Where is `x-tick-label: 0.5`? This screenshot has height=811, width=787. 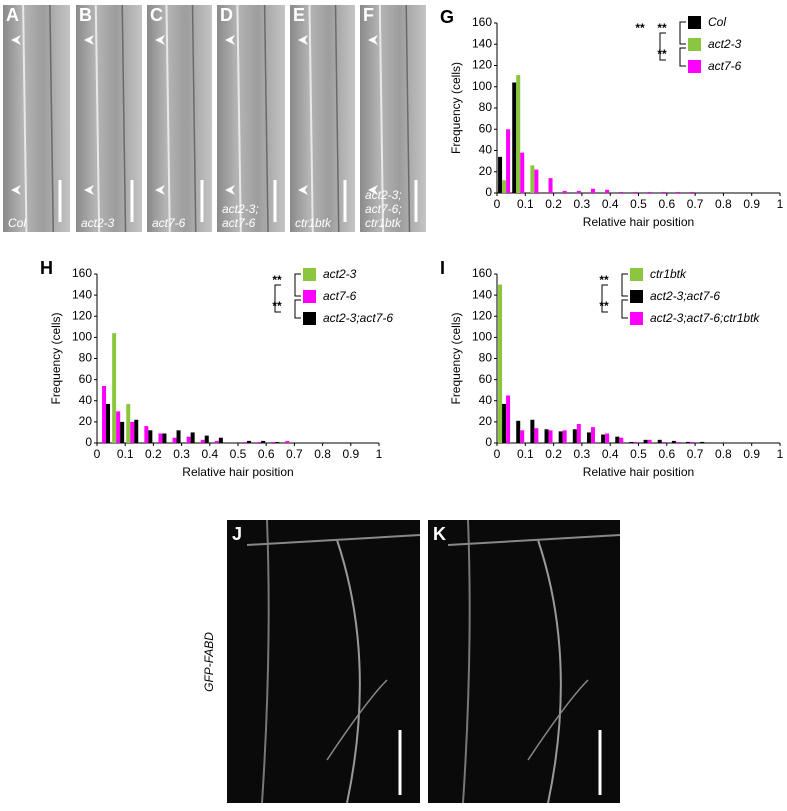
x-tick-label: 0.5 is located at coordinates (638, 204).